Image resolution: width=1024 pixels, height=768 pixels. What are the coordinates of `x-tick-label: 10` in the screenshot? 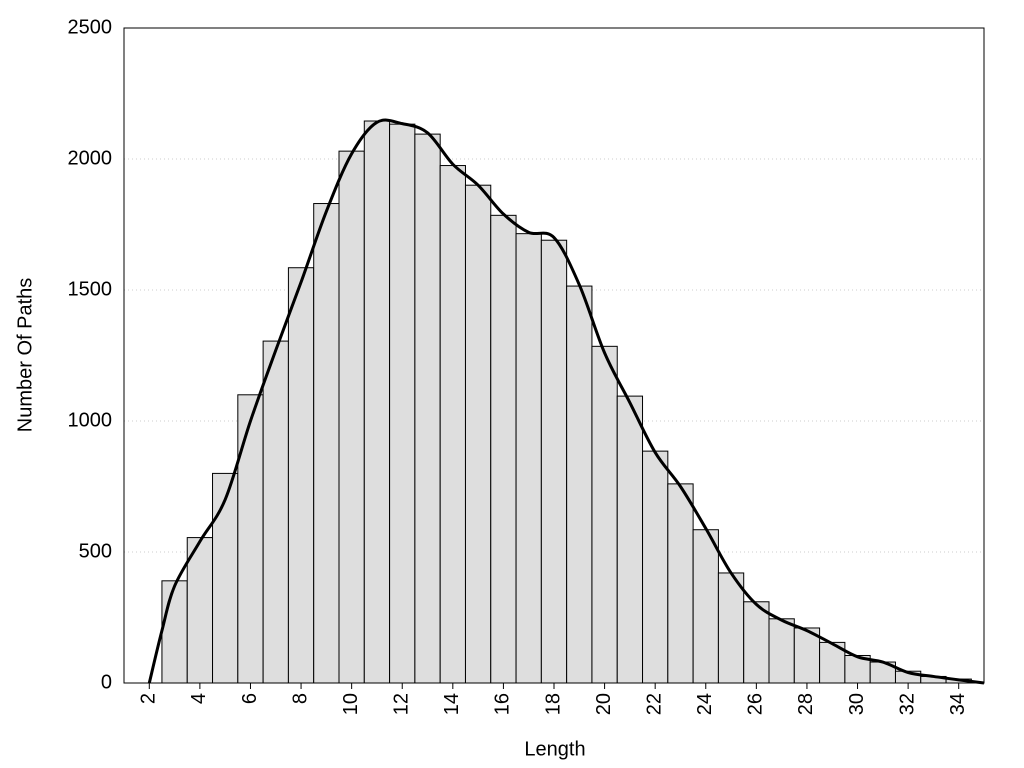 It's located at (351, 704).